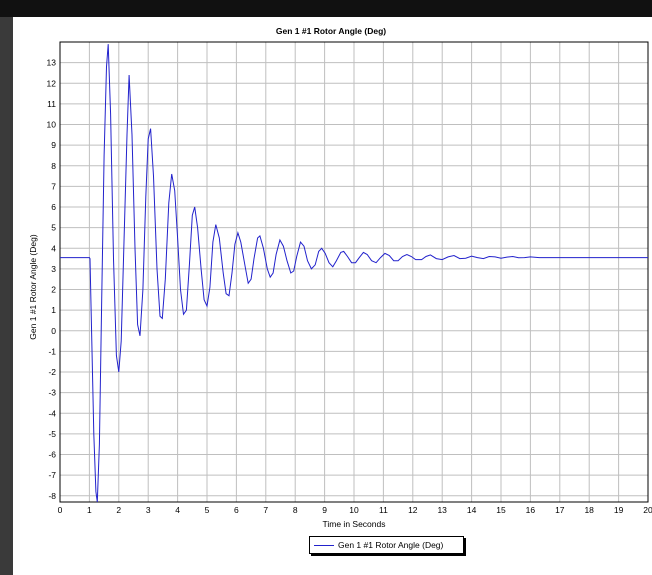  I want to click on y-tick-label: 0, so click(53, 331).